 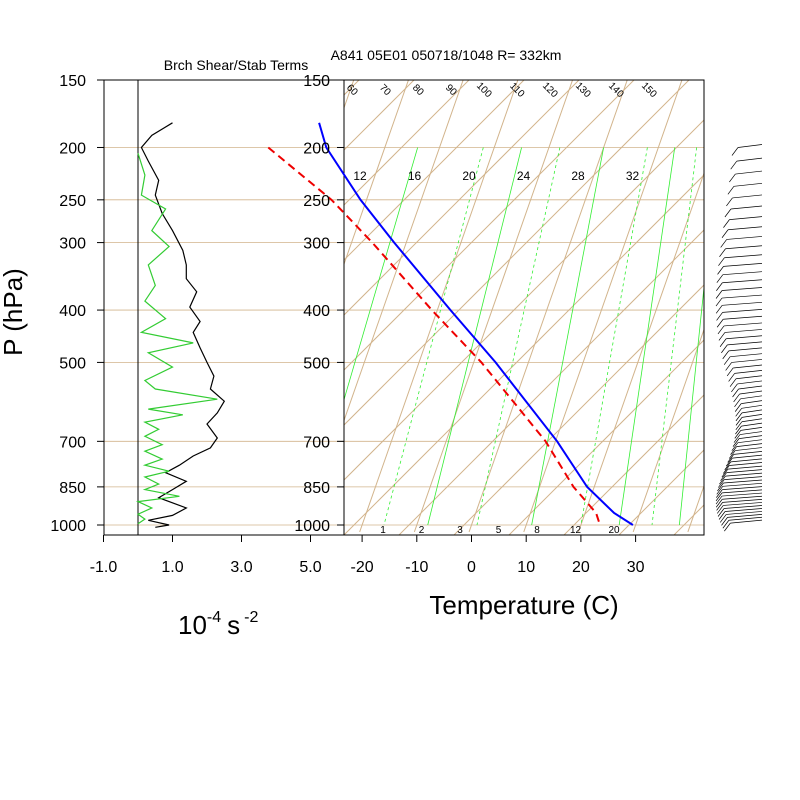 What do you see at coordinates (523, 605) in the screenshot?
I see `x-axis-label: Temperature (C)` at bounding box center [523, 605].